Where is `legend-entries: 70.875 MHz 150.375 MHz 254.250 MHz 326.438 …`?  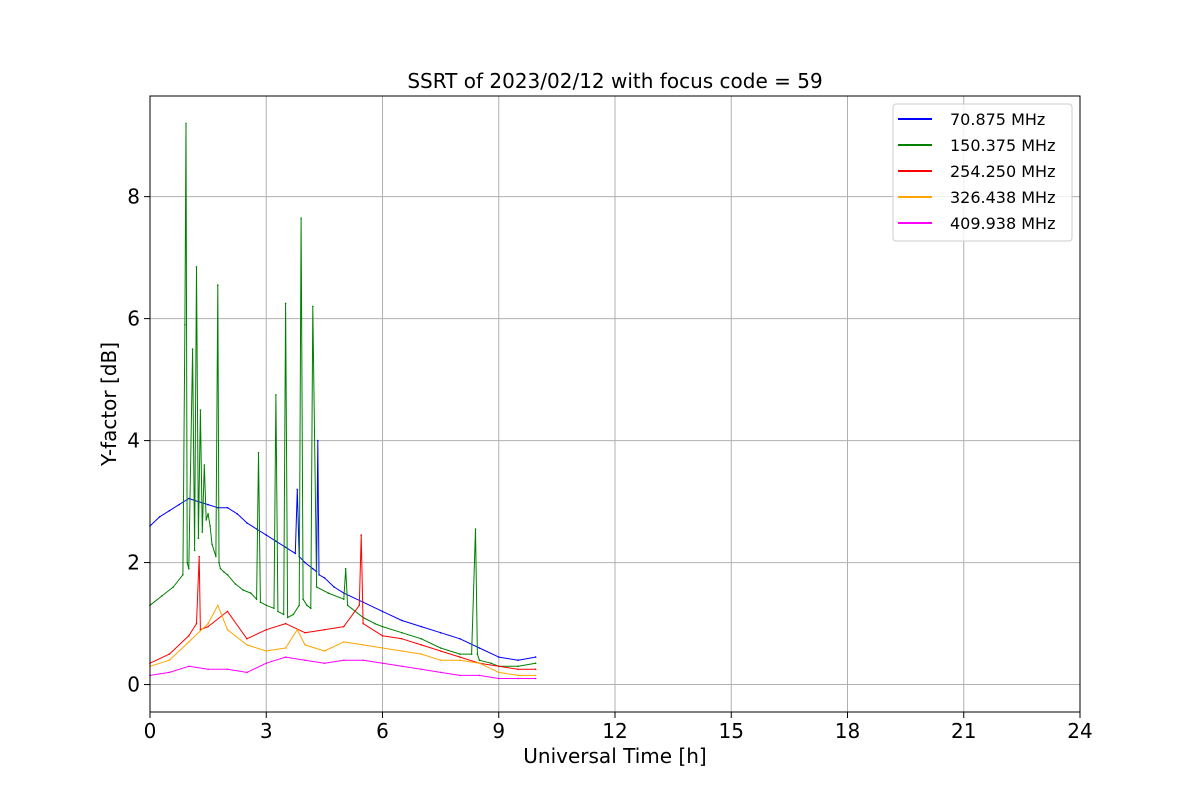
legend-entries: 70.875 MHz 150.375 MHz 254.250 MHz 326.438 … is located at coordinates (976, 171).